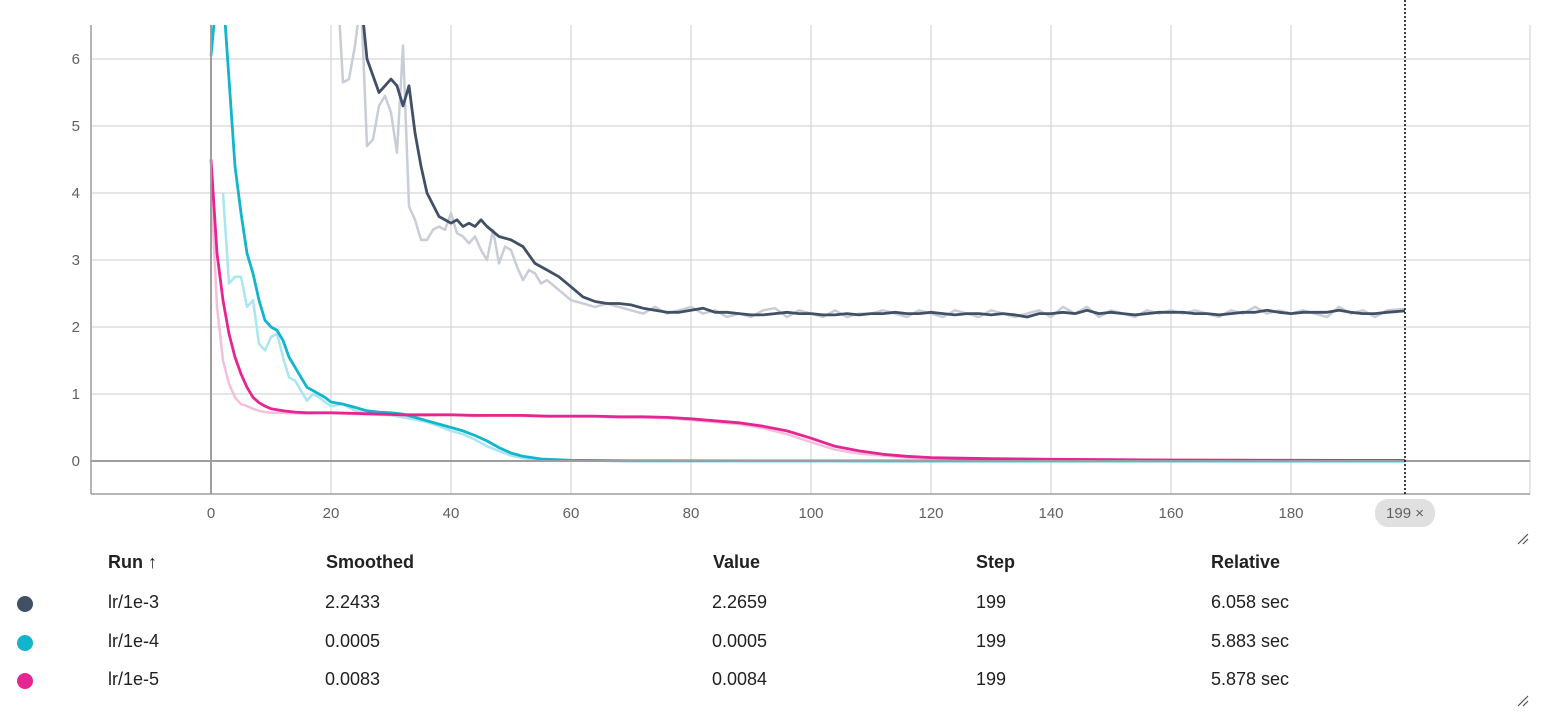 This screenshot has width=1553, height=728. I want to click on y-tick-label: 1, so click(76, 394).